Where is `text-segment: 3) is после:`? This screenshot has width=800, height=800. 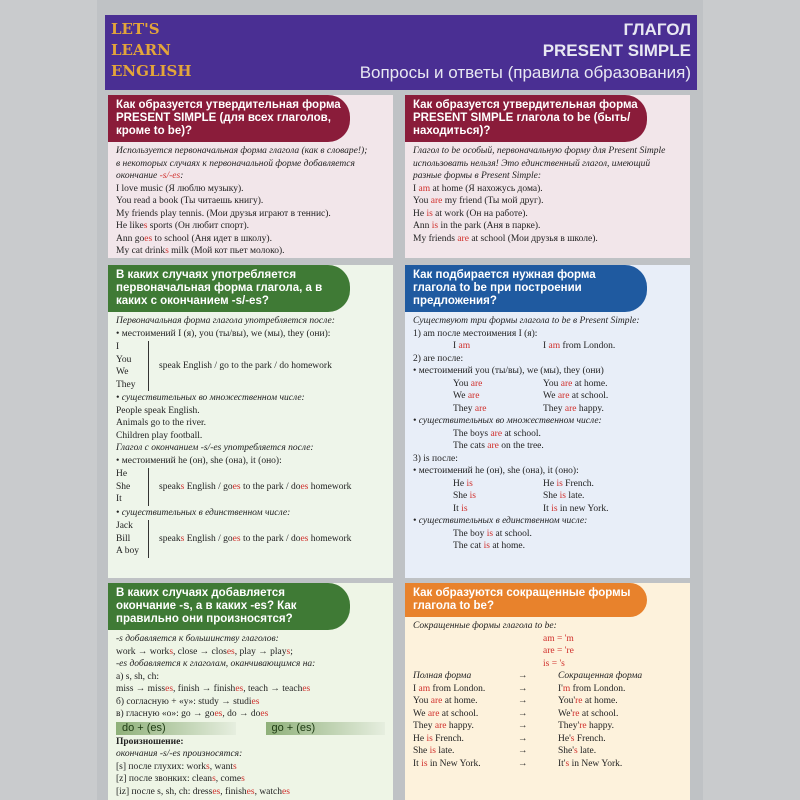
text-segment: 3) is после: is located at coordinates (435, 458).